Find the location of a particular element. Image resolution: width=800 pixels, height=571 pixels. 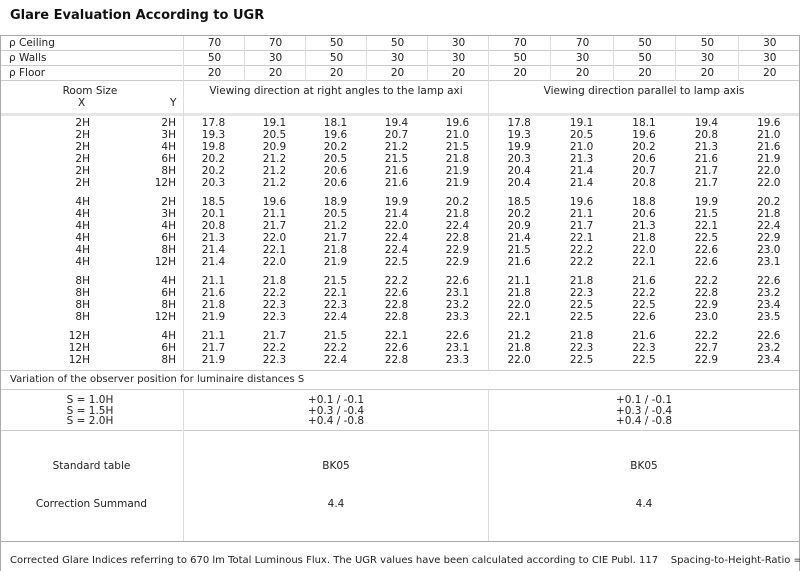

ugr-value: 21.5 is located at coordinates (706, 214).